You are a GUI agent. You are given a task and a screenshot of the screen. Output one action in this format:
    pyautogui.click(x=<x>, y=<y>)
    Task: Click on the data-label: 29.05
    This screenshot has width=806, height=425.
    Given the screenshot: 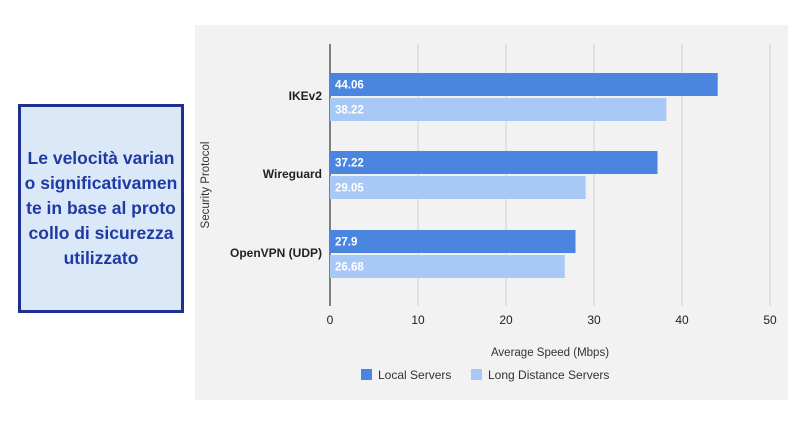 What is the action you would take?
    pyautogui.click(x=349, y=189)
    